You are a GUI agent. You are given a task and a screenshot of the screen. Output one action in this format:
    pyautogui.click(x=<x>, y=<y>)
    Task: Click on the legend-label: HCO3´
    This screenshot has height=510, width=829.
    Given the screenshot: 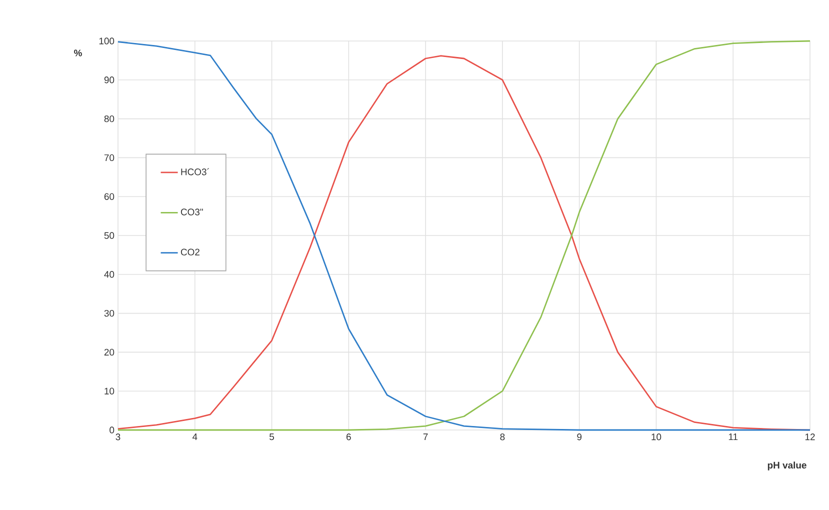 What is the action you would take?
    pyautogui.click(x=195, y=172)
    